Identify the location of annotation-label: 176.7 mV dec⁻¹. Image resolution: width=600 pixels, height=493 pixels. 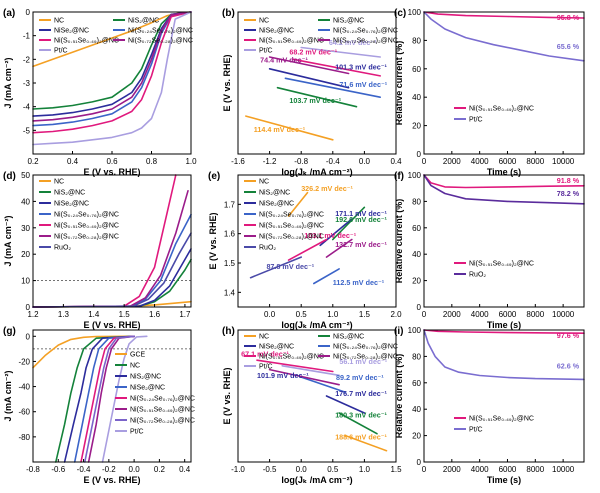
(361, 393).